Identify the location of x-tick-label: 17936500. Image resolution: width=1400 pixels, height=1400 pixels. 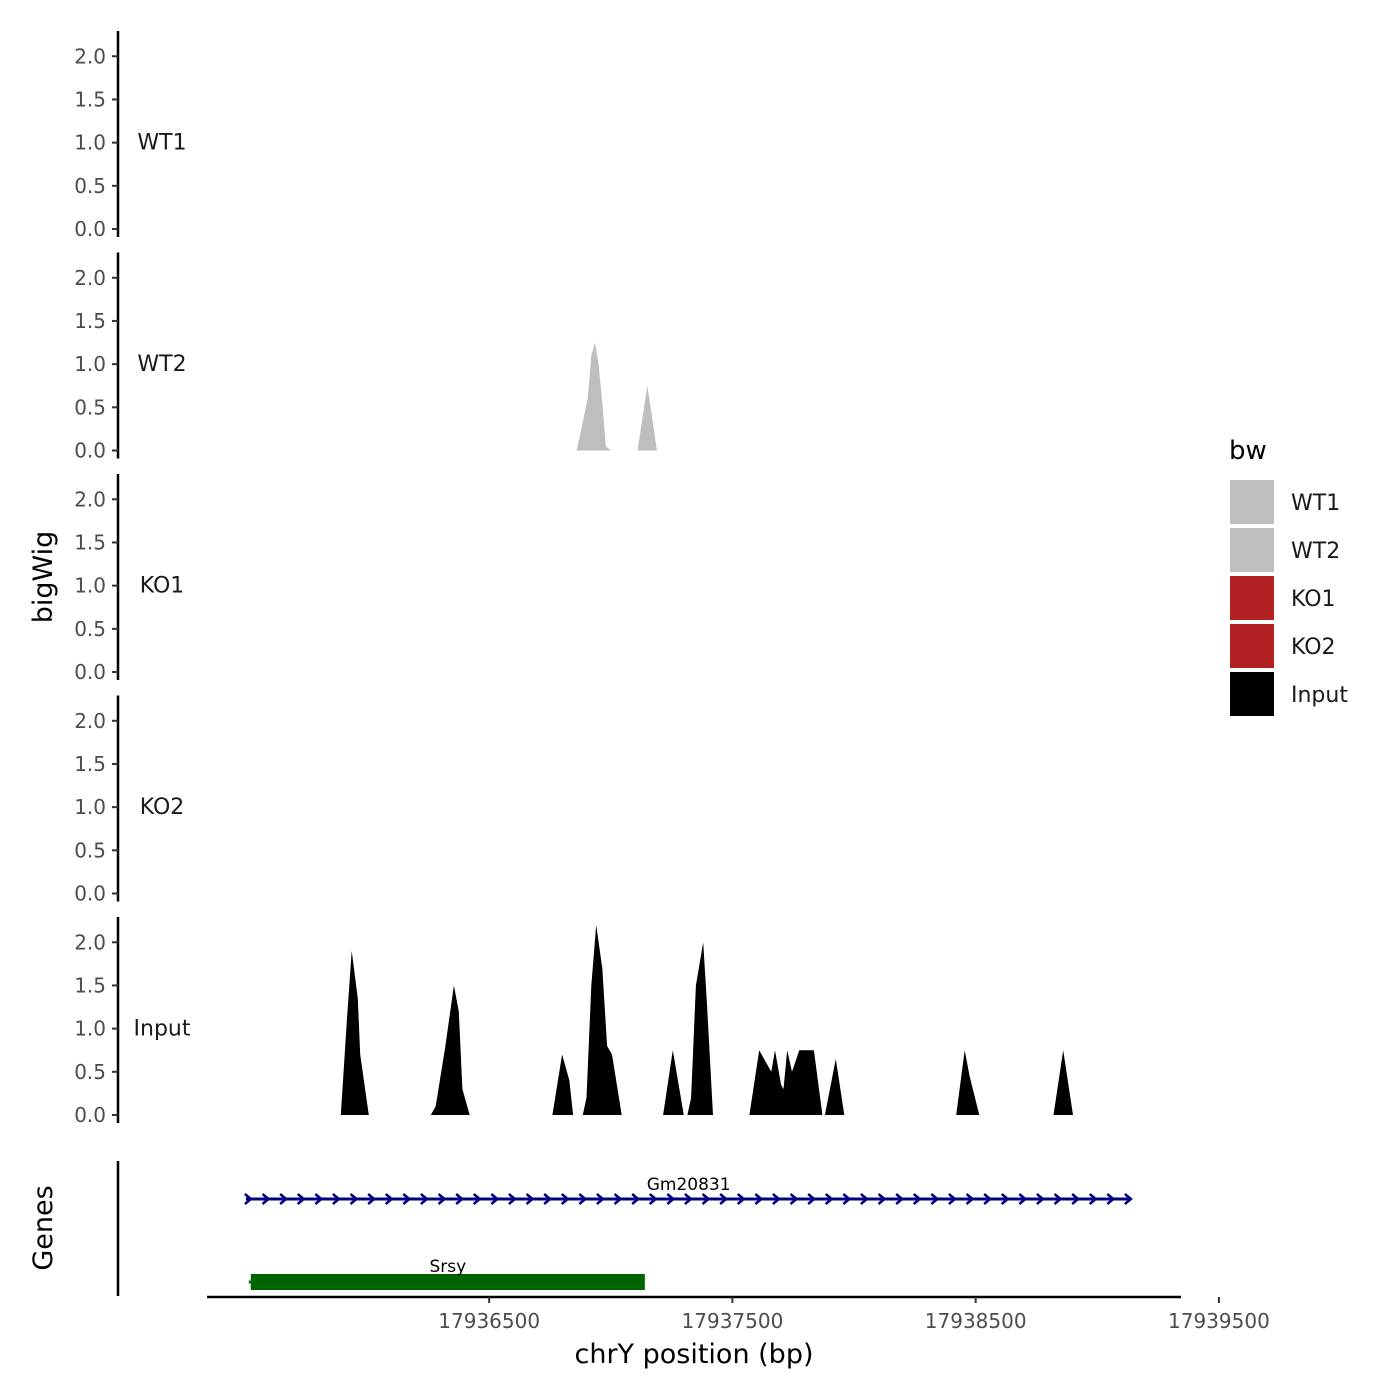
(489, 1321).